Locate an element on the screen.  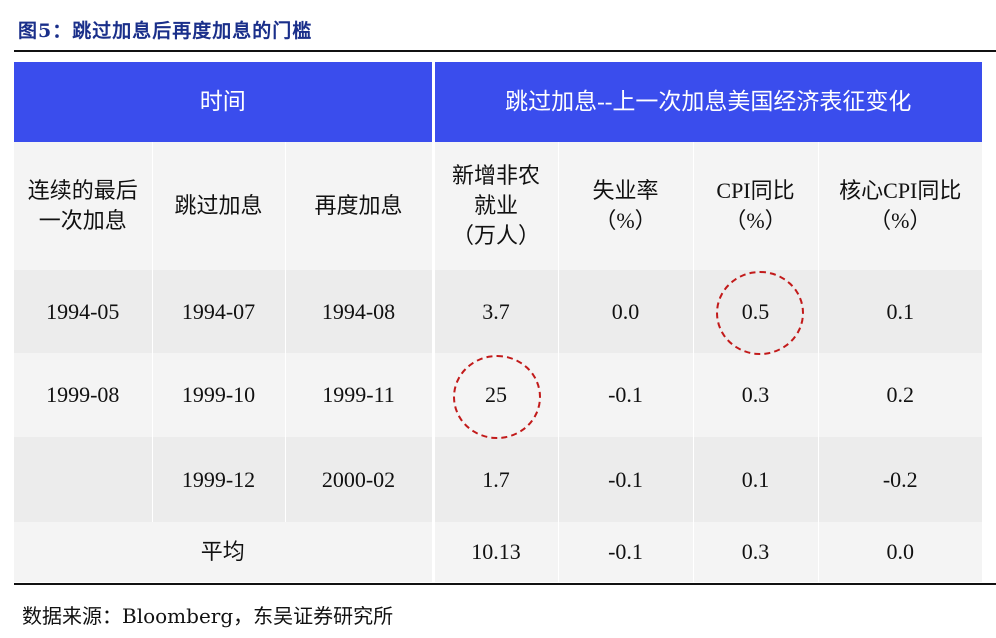
cell-payroll: 1.7 is located at coordinates (496, 479).